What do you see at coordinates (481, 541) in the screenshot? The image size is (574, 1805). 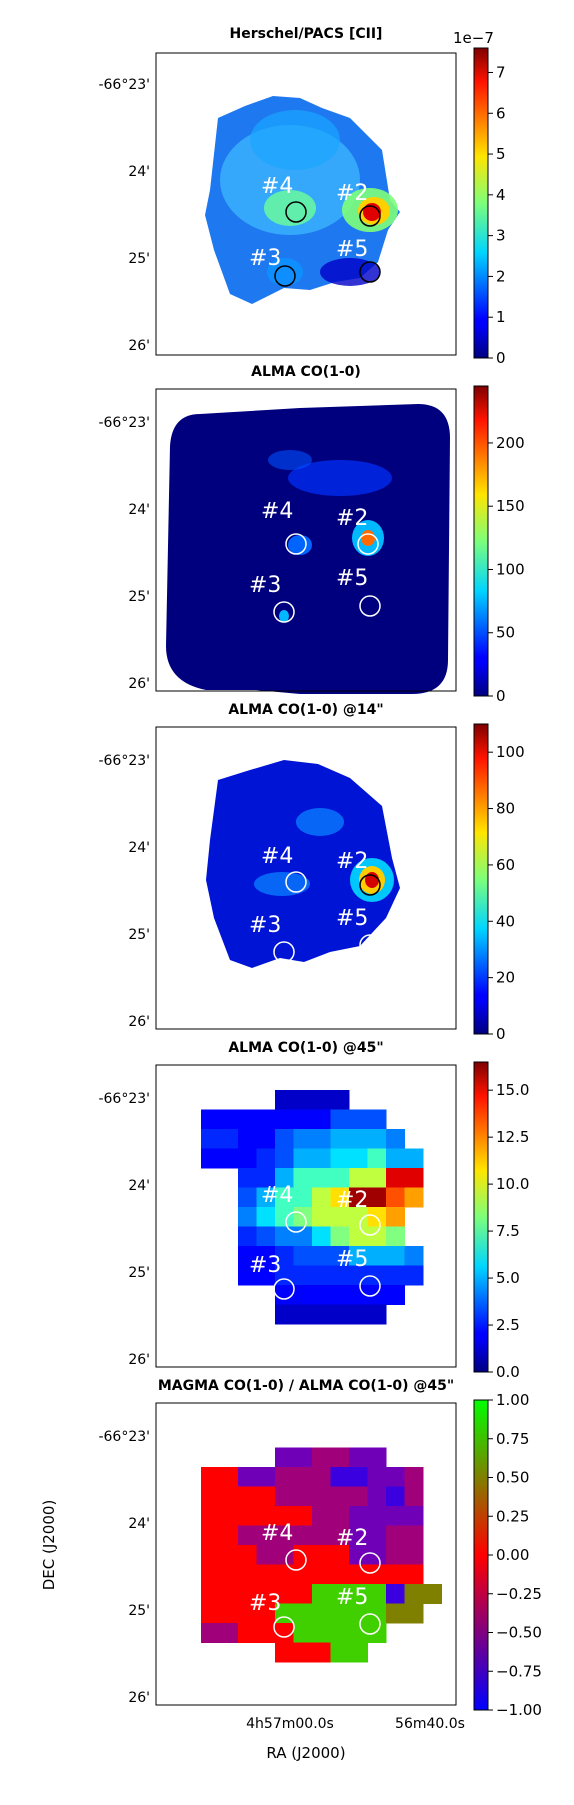 I see `colorbar-gradient` at bounding box center [481, 541].